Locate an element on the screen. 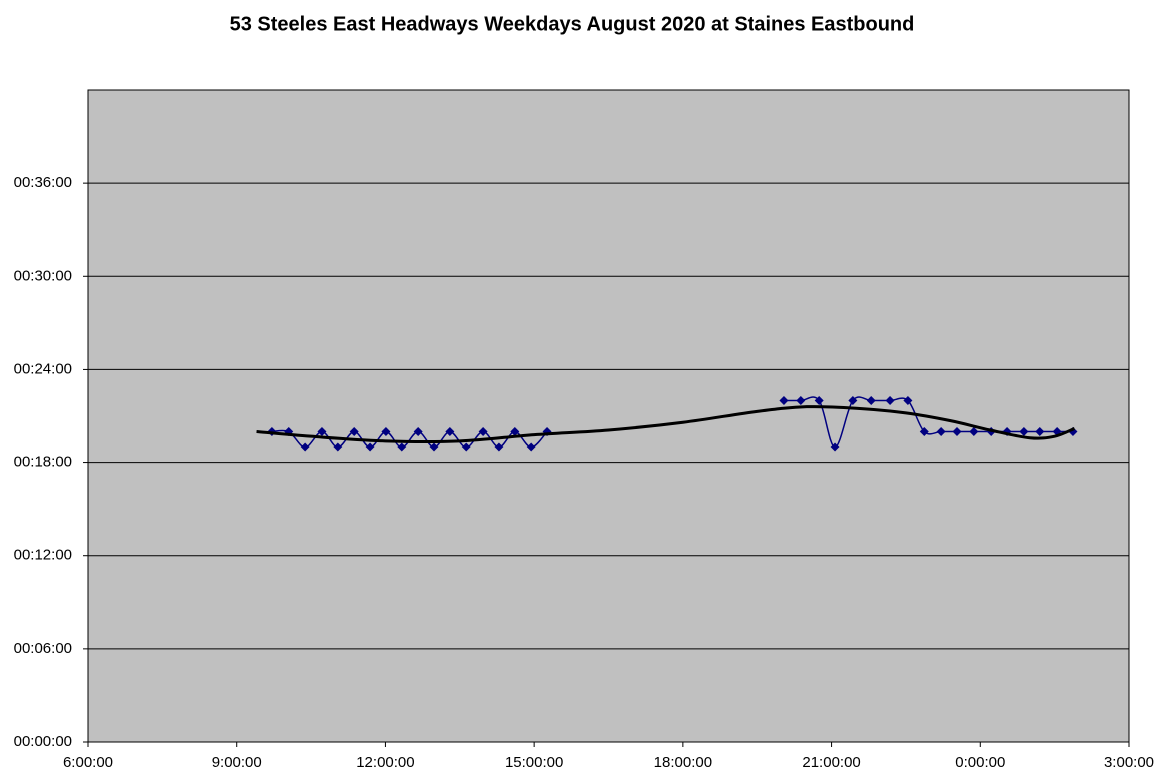 The image size is (1164, 777). x-tick-label: 3:00:00 is located at coordinates (1129, 762).